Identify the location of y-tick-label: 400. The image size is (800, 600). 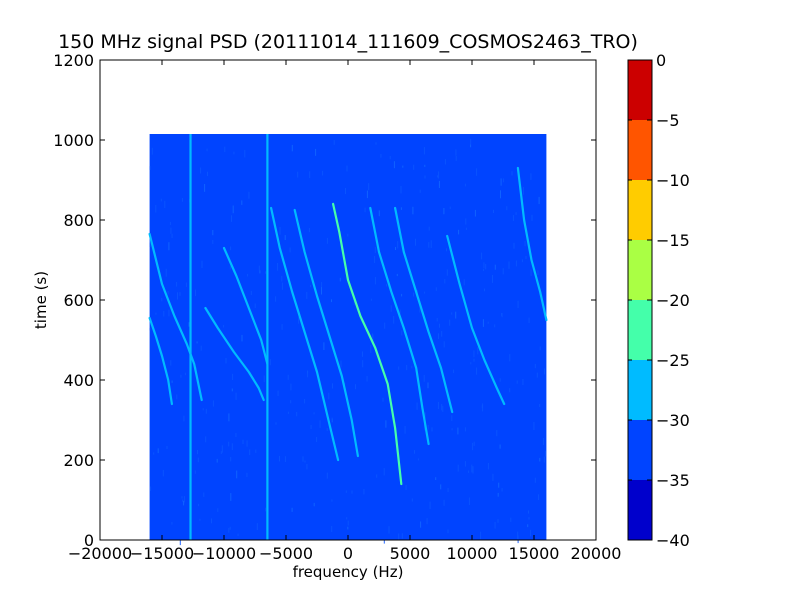
(78, 380).